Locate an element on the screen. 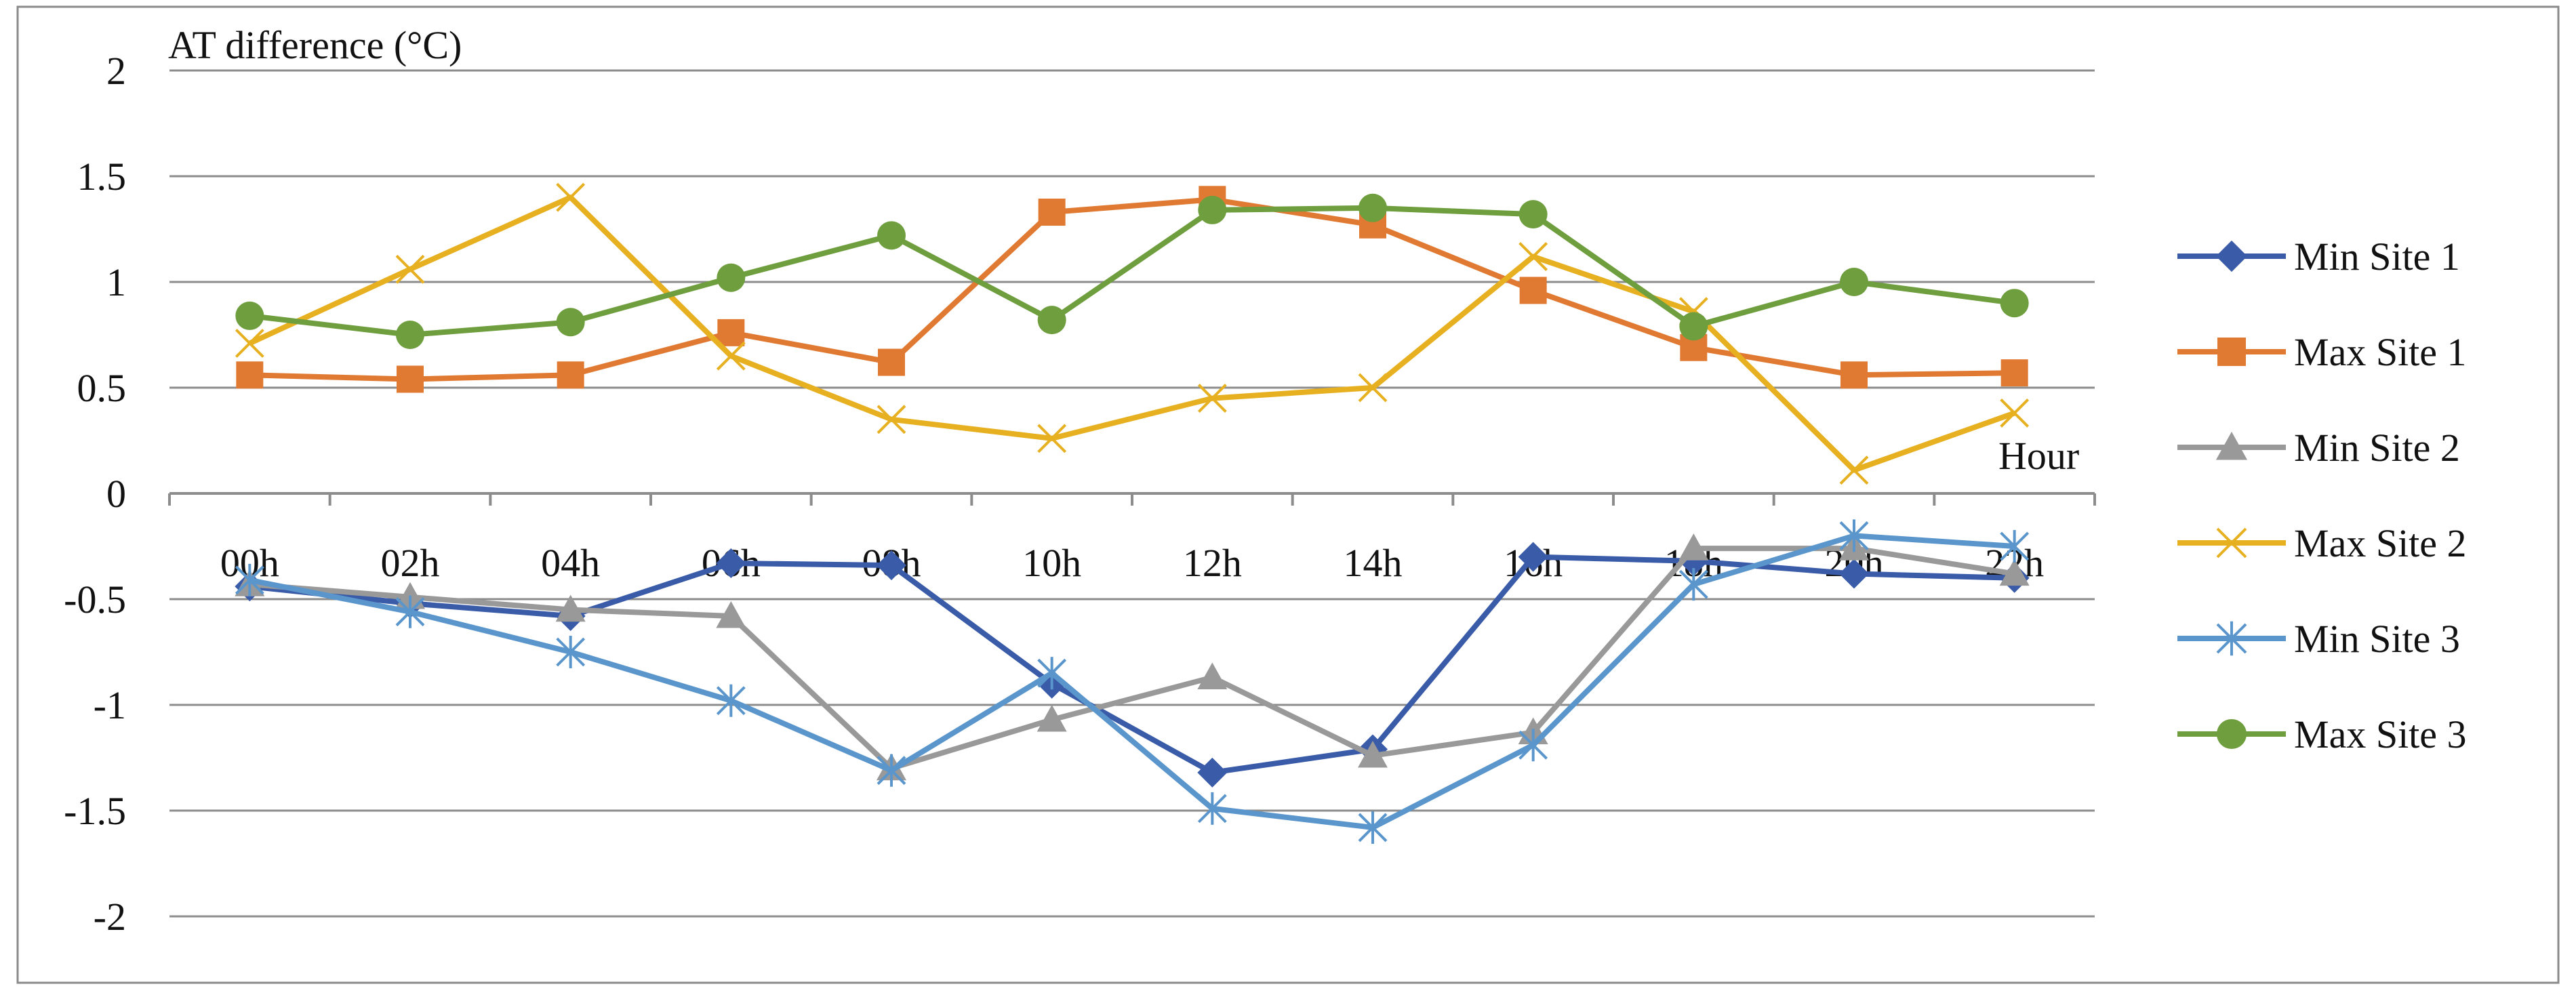 Image resolution: width=2576 pixels, height=997 pixels. x-tick-label: 04h is located at coordinates (570, 563).